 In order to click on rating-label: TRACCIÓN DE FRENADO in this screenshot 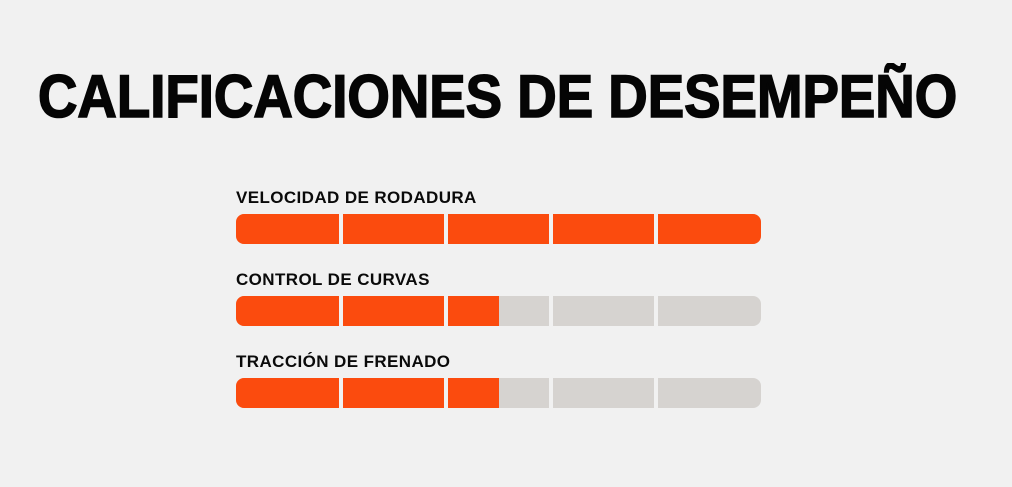, I will do `click(343, 361)`.